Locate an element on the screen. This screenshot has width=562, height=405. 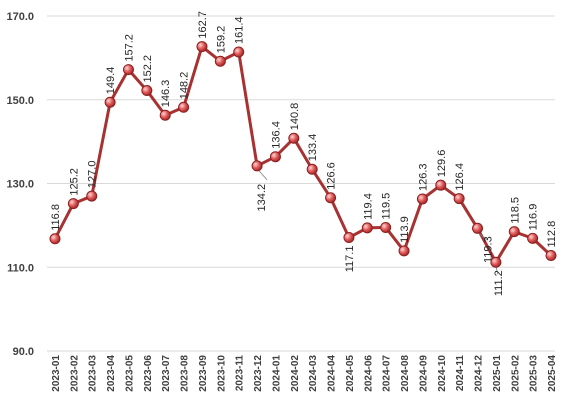
data-label: 113.9 is located at coordinates (405, 229).